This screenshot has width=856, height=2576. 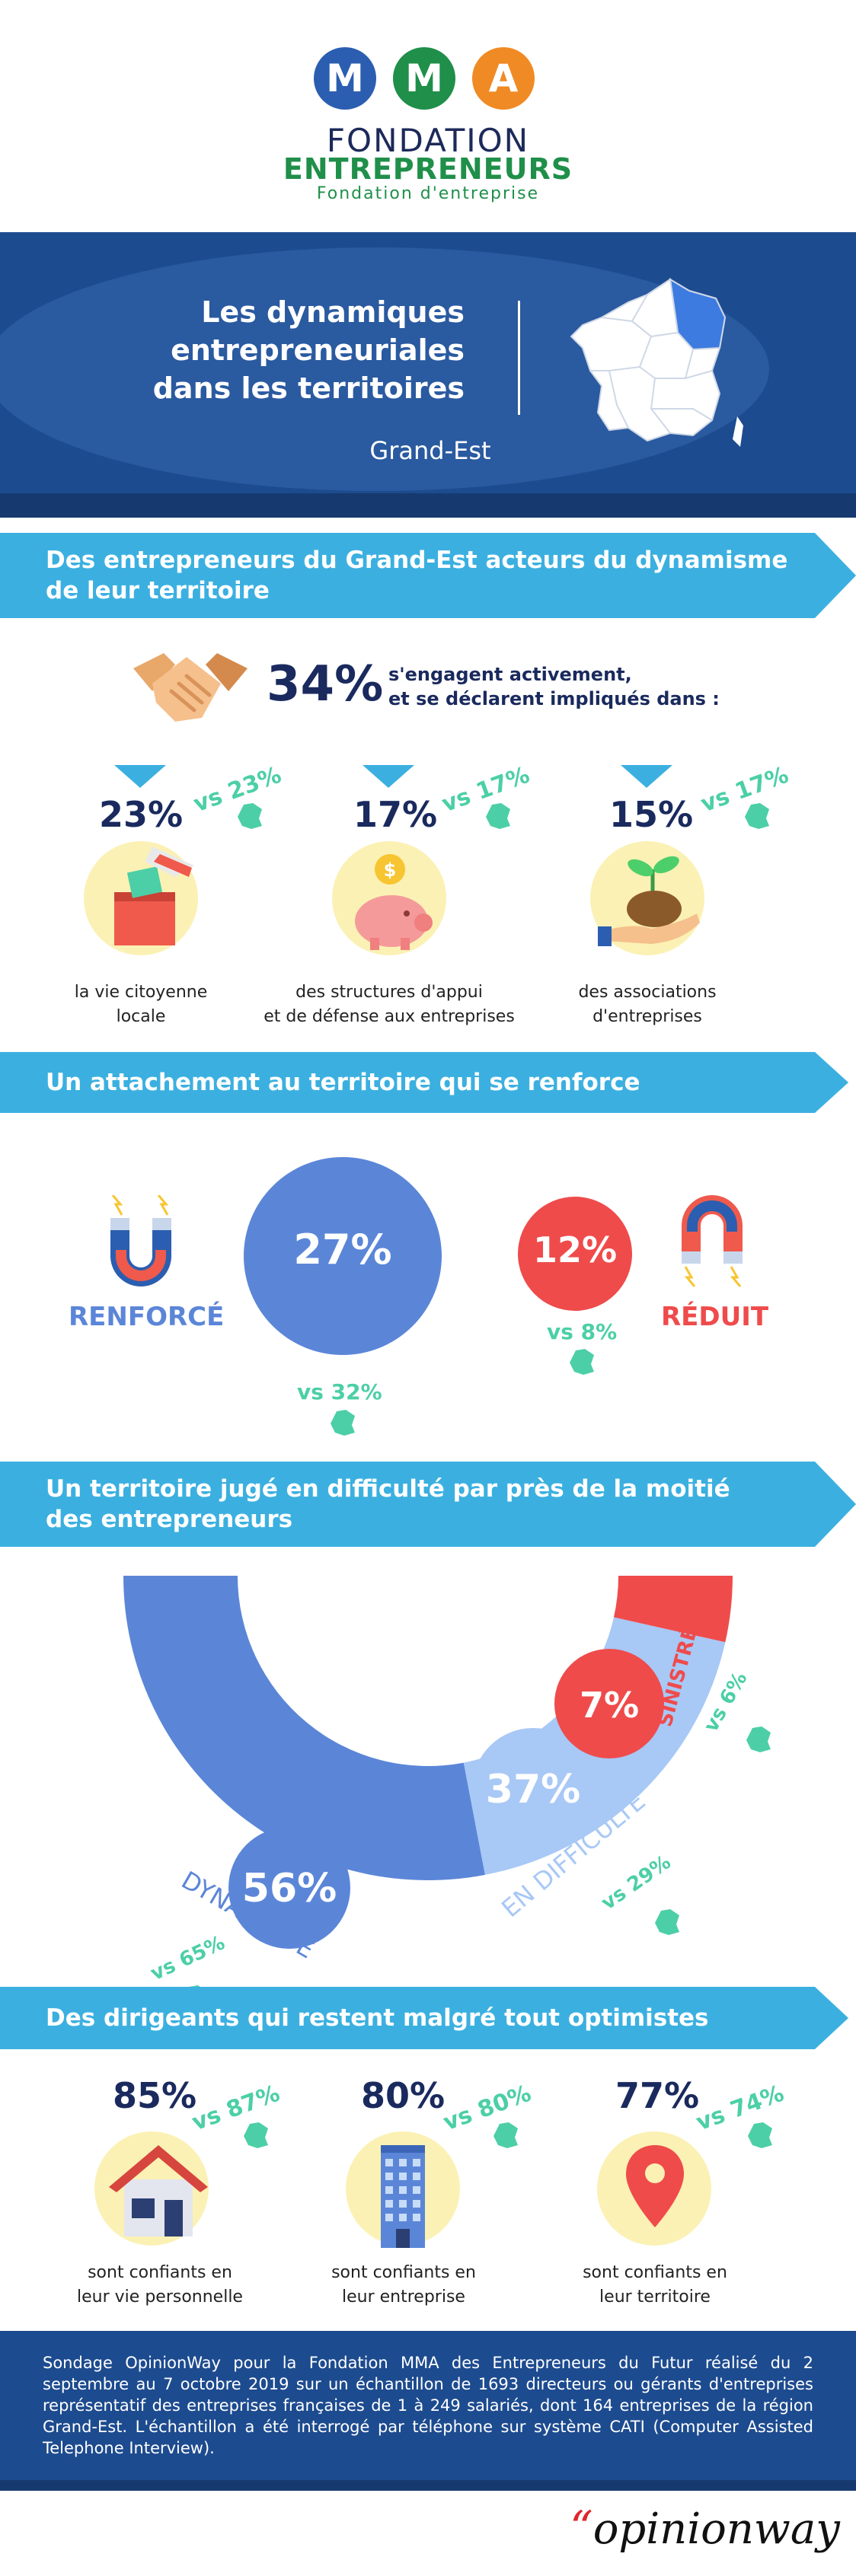 I want to click on ballot-box-icon, so click(x=154, y=895).